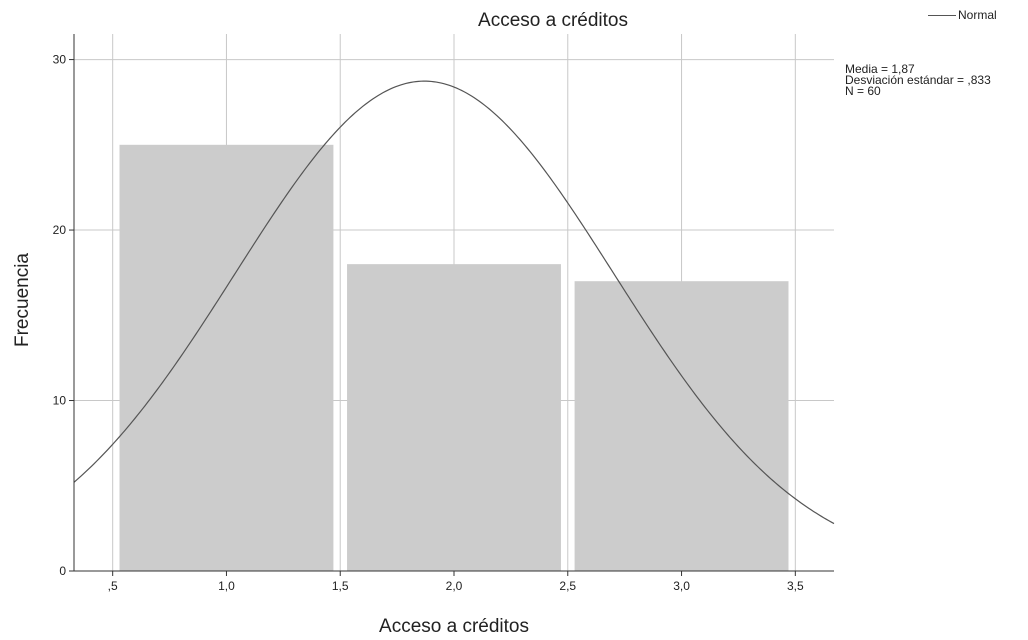 The image size is (1028, 640). Describe the element at coordinates (942, 15) in the screenshot. I see `legend-line-swatch` at that location.